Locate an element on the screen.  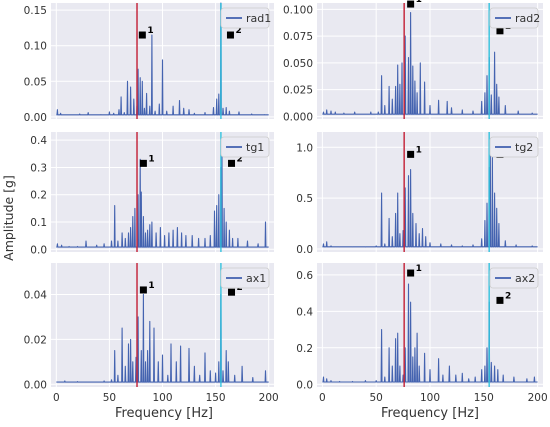
y-tick-label: 0.6 is located at coordinates (304, 276).